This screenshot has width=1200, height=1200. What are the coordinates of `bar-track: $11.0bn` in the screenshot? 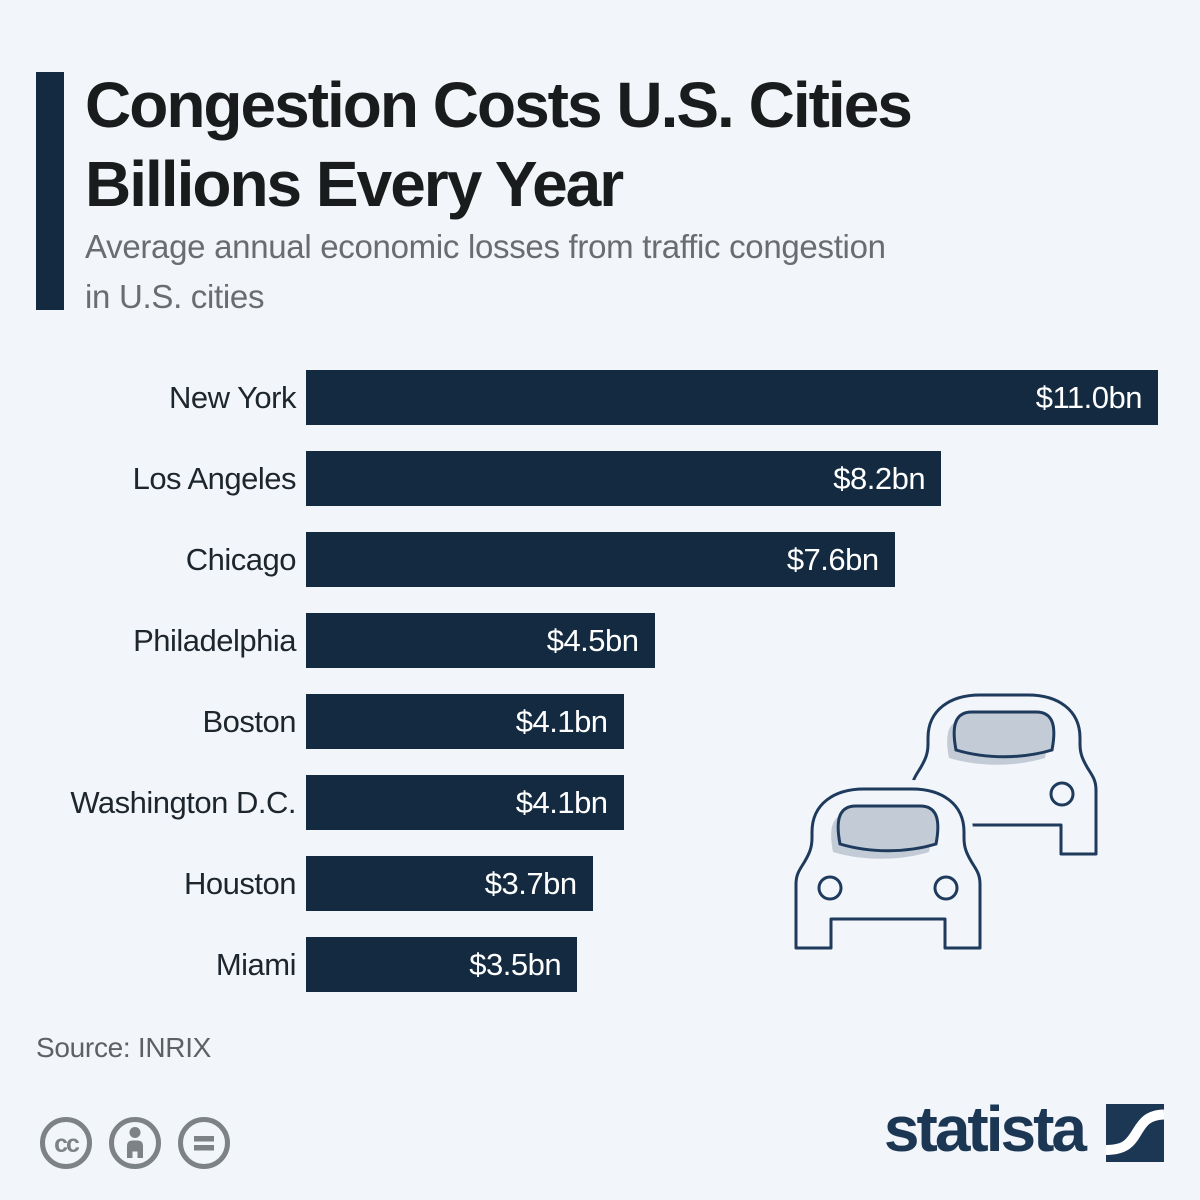 It's located at (732, 397).